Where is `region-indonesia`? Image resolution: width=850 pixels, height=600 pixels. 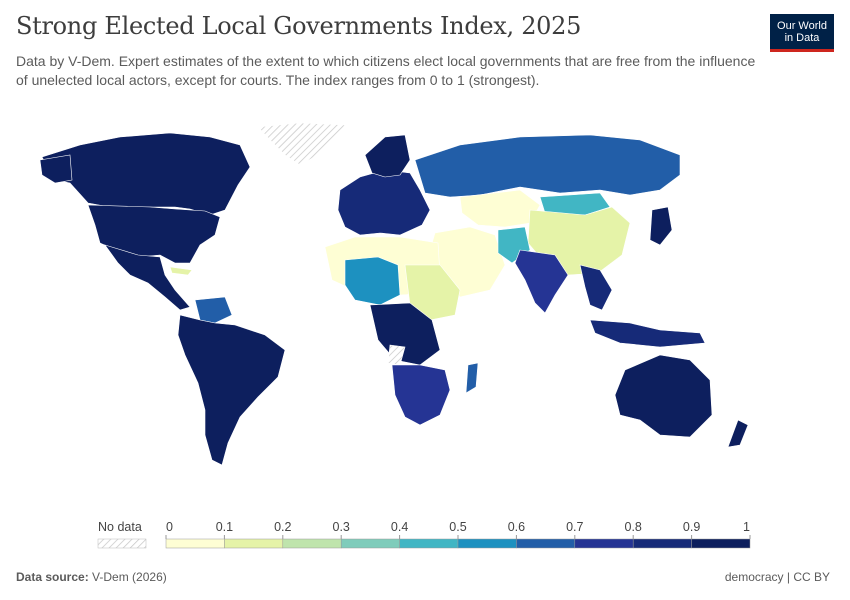 region-indonesia is located at coordinates (647, 333).